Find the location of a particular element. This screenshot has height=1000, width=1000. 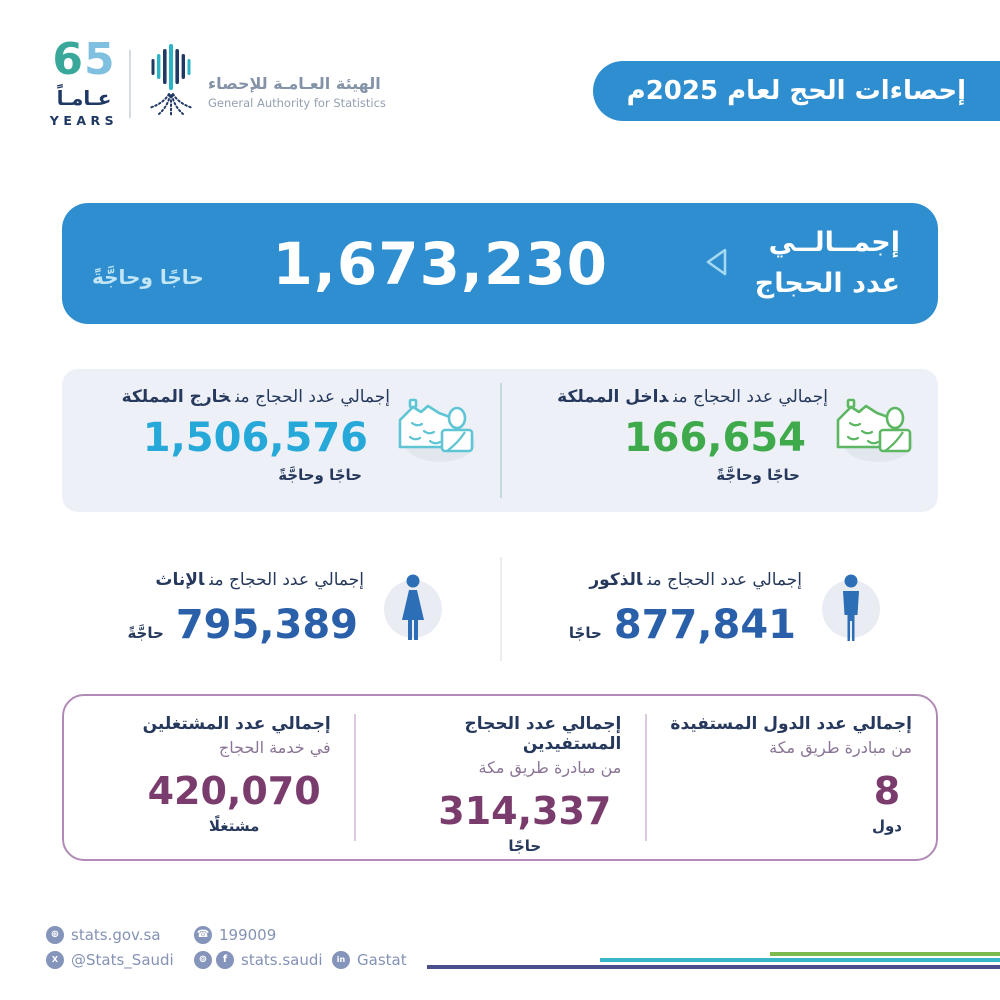

females-unit: حاجَّةً is located at coordinates (145, 633).